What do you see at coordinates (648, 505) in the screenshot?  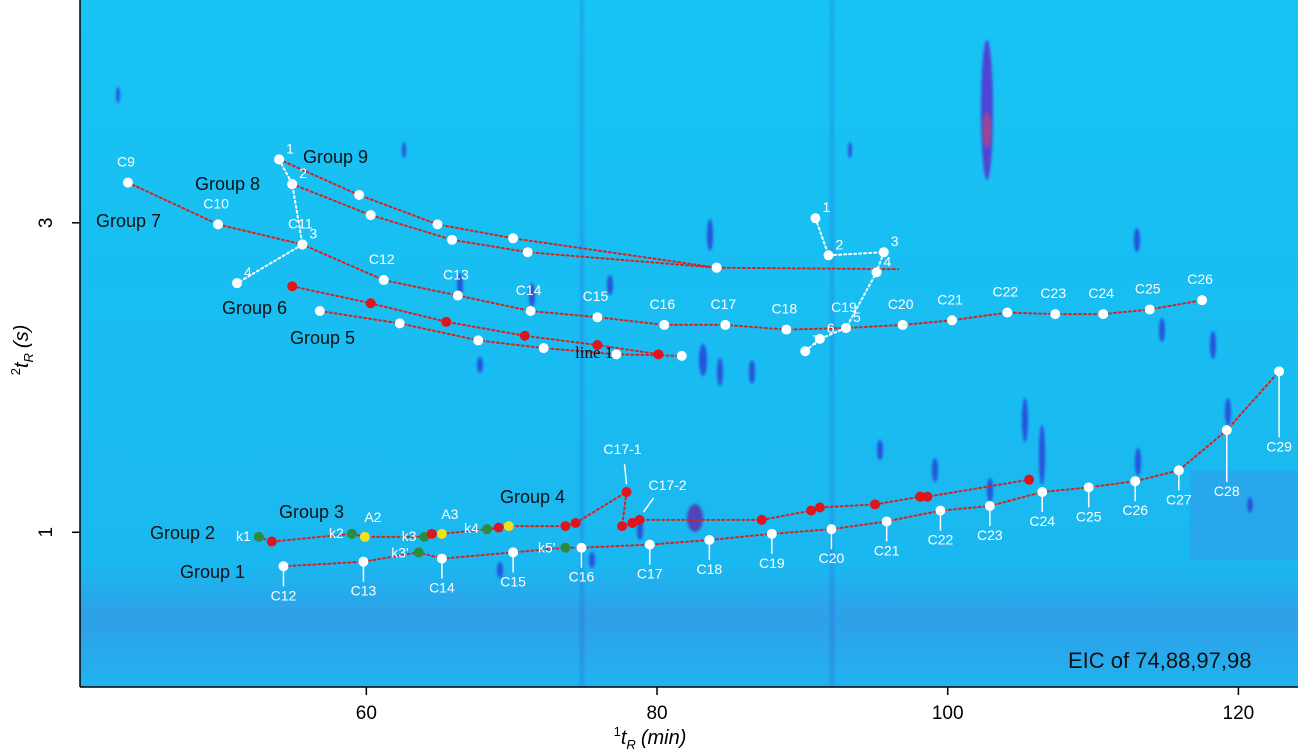 I see `label-arrow` at bounding box center [648, 505].